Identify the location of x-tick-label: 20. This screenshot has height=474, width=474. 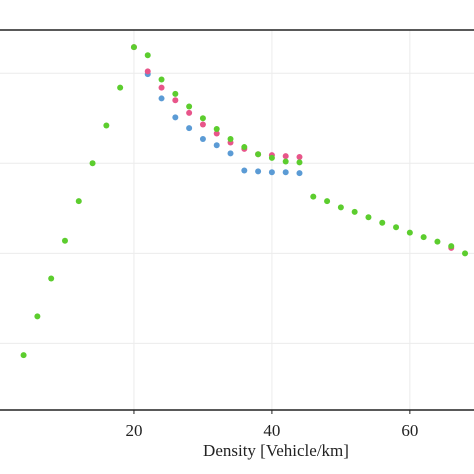
(133, 430).